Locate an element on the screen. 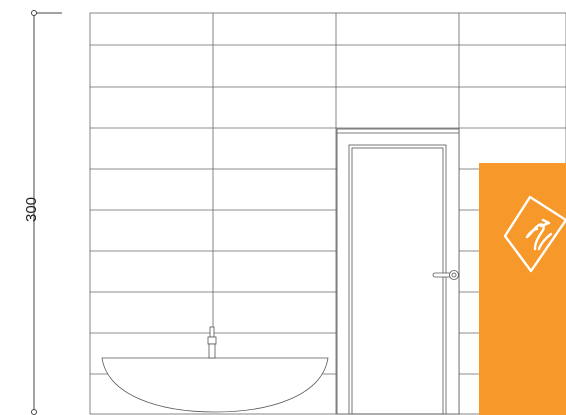 Image resolution: width=566 pixels, height=415 pixels. faucet is located at coordinates (212, 342).